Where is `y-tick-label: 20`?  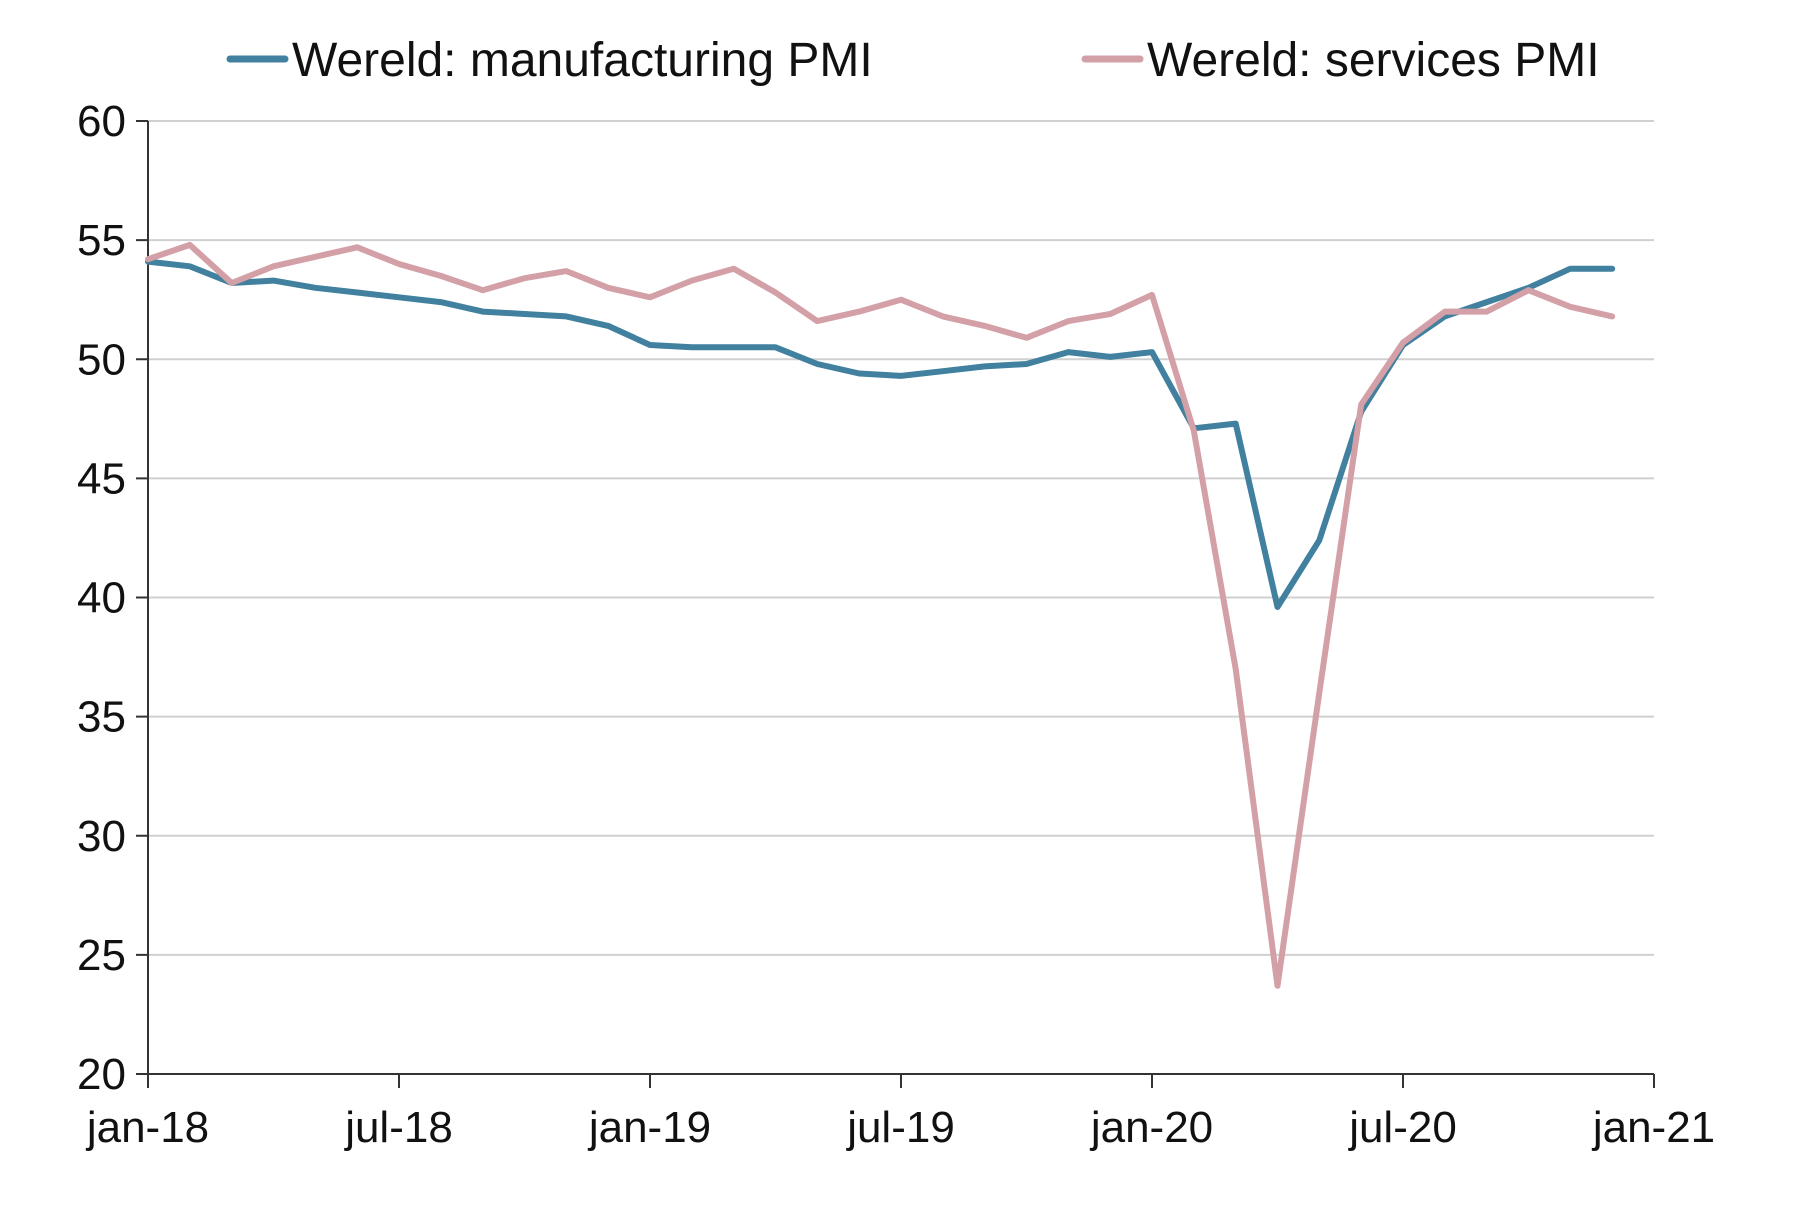 y-tick-label: 20 is located at coordinates (101, 1074).